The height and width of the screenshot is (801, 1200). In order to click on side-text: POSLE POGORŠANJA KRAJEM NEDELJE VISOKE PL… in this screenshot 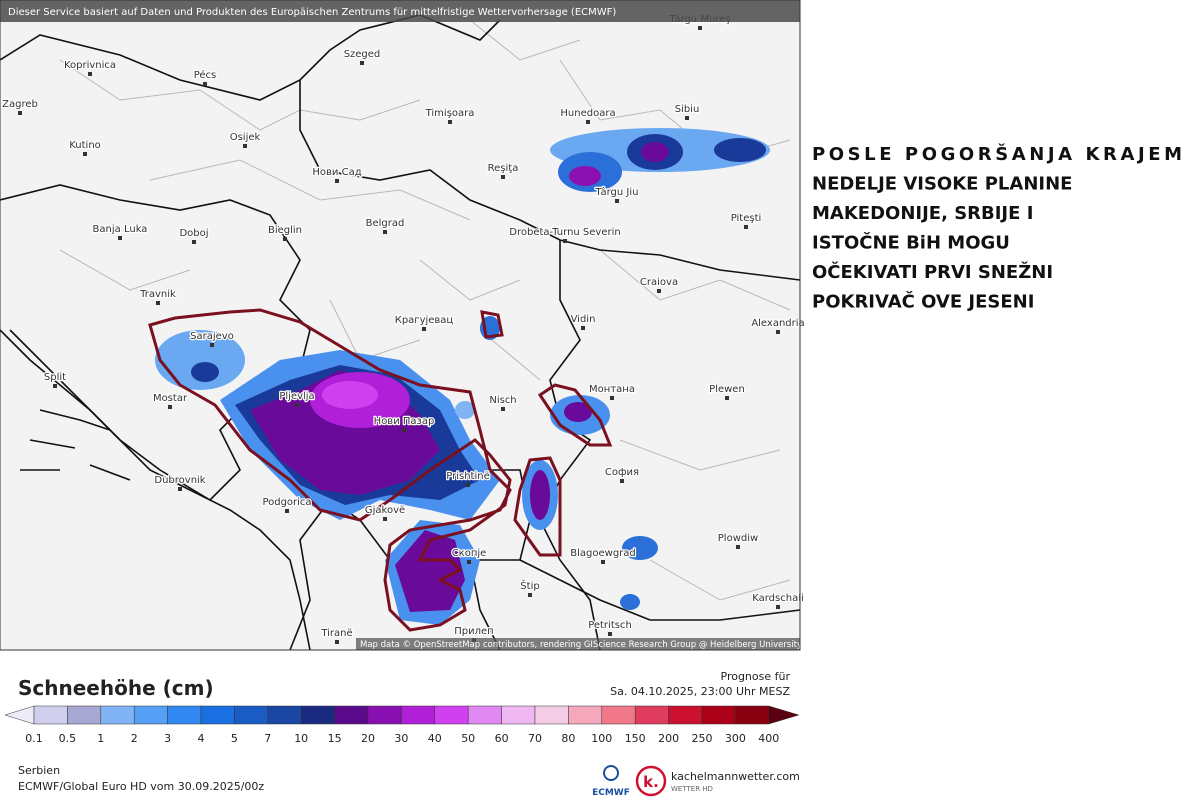, I will do `click(997, 228)`.